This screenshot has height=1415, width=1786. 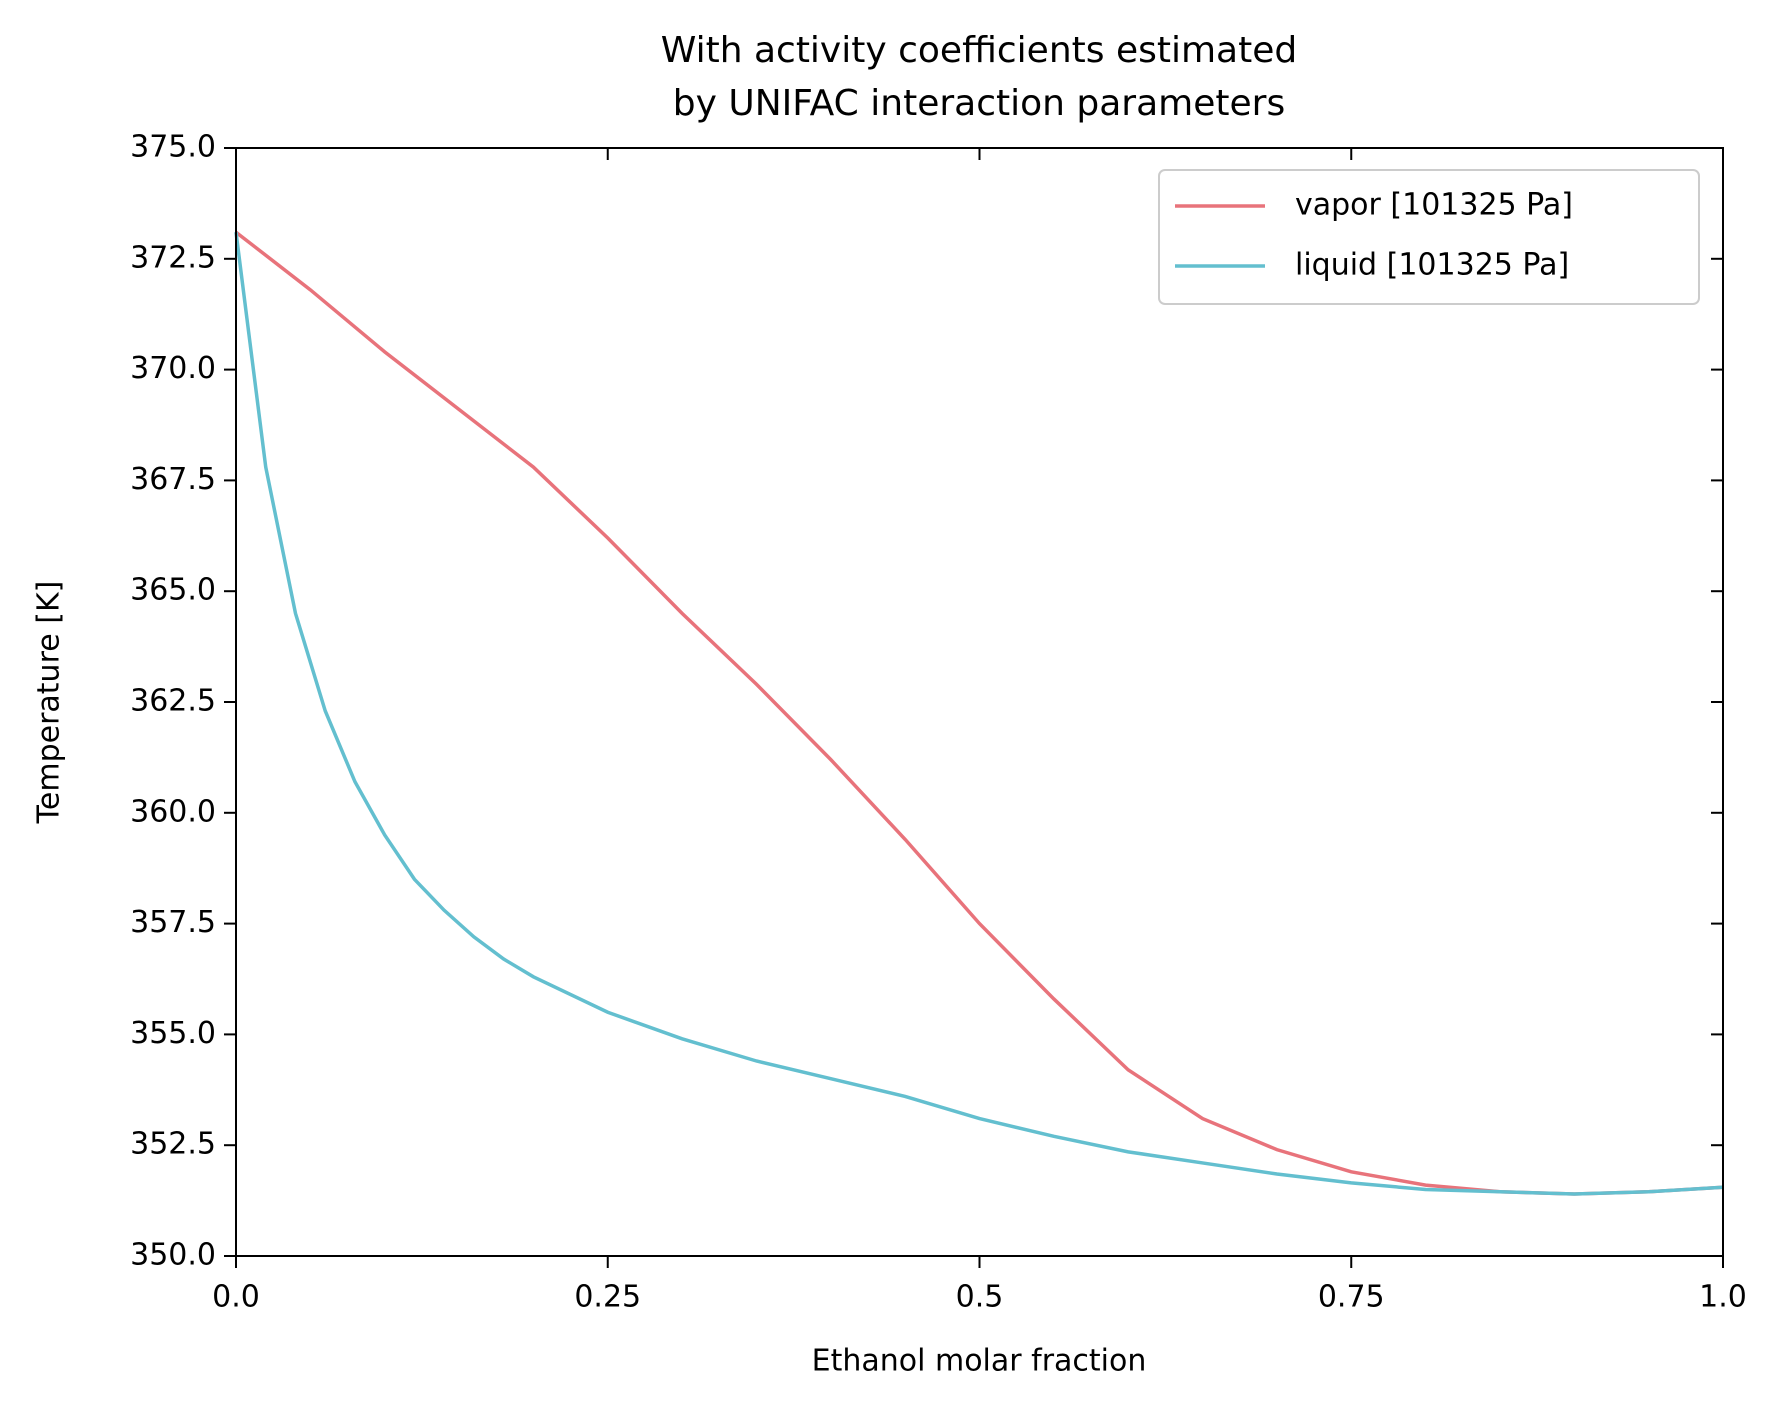 What do you see at coordinates (236, 1297) in the screenshot?
I see `x-tick-label: 0.0` at bounding box center [236, 1297].